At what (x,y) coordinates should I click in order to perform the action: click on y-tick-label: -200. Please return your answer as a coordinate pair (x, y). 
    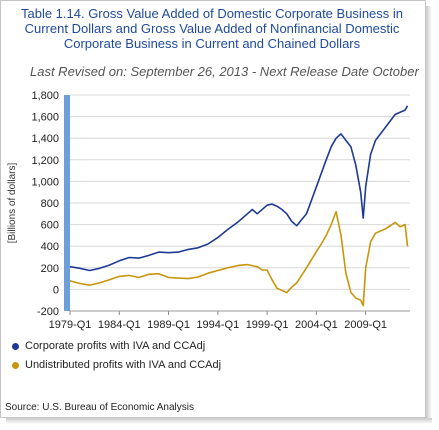
    Looking at the image, I should click on (48, 312).